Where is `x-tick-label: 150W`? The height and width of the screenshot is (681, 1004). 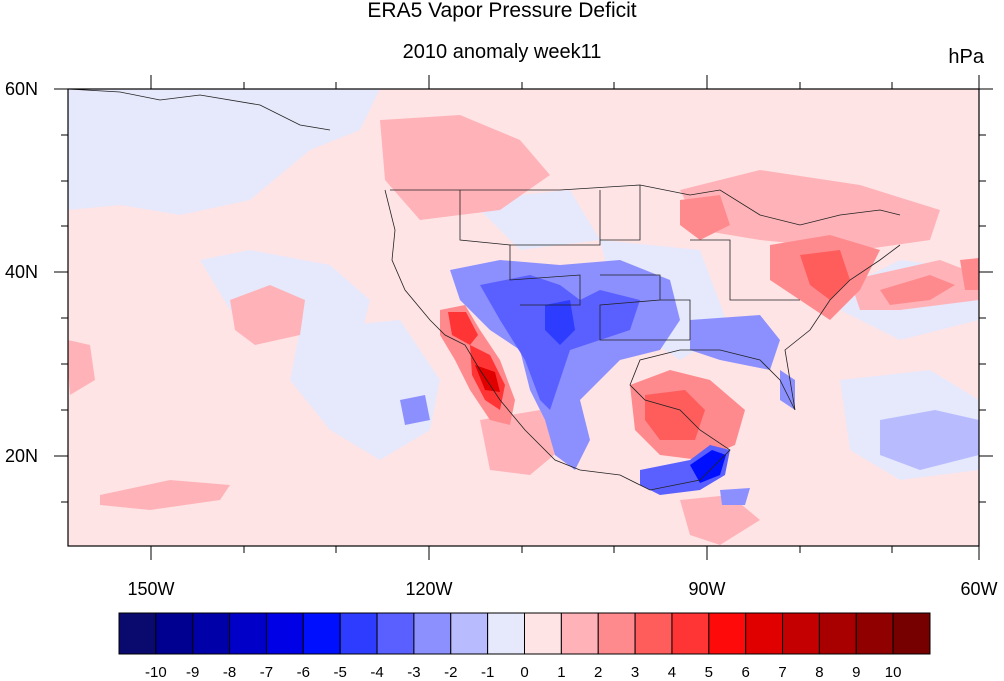 x-tick-label: 150W is located at coordinates (150, 589).